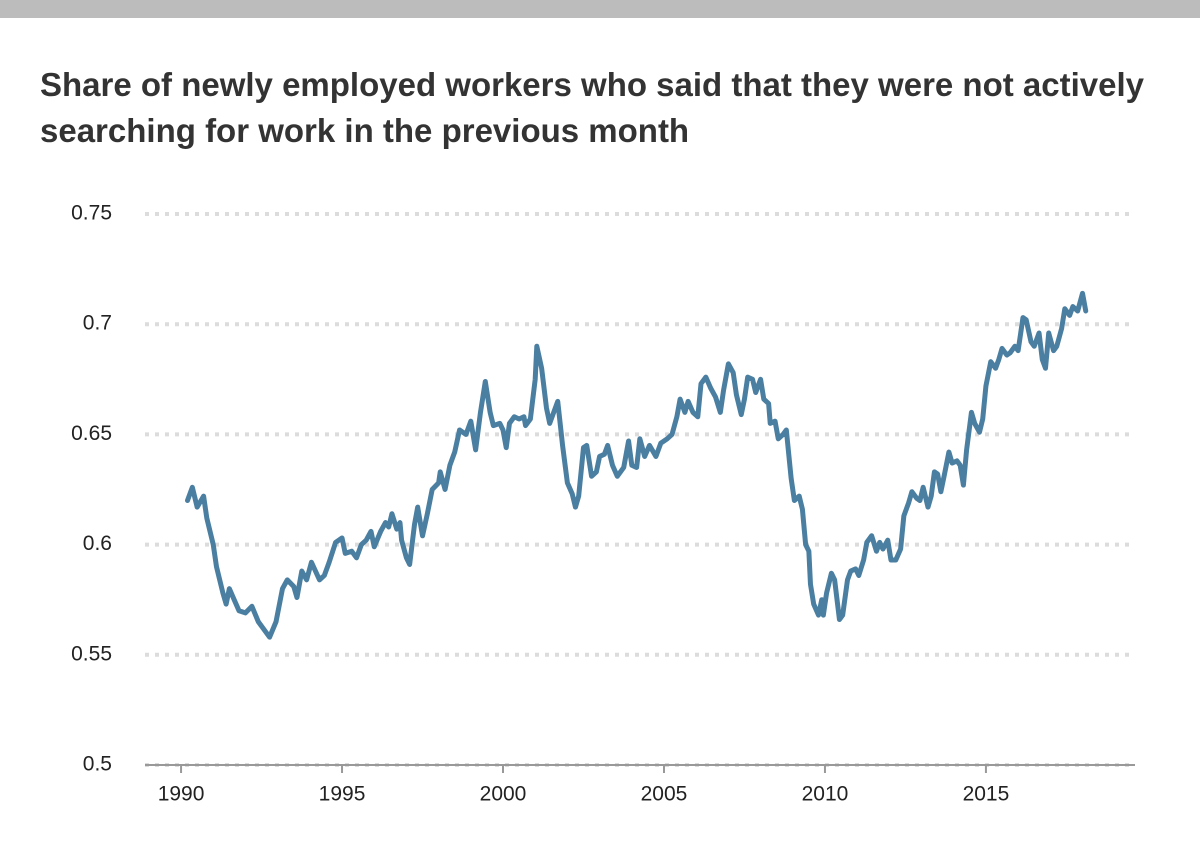 The height and width of the screenshot is (864, 1200). What do you see at coordinates (986, 794) in the screenshot?
I see `x-tick-label: 2015` at bounding box center [986, 794].